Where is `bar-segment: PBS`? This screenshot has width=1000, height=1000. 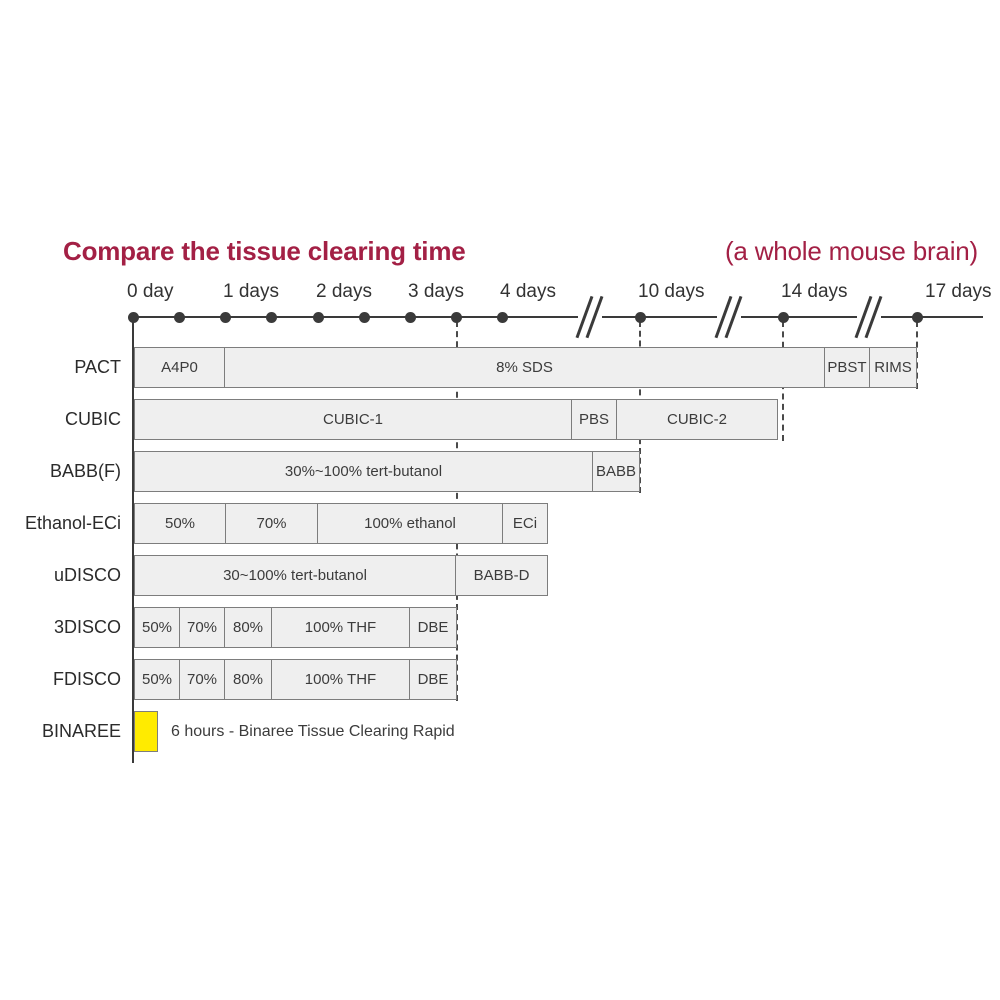 bar-segment: PBS is located at coordinates (594, 419).